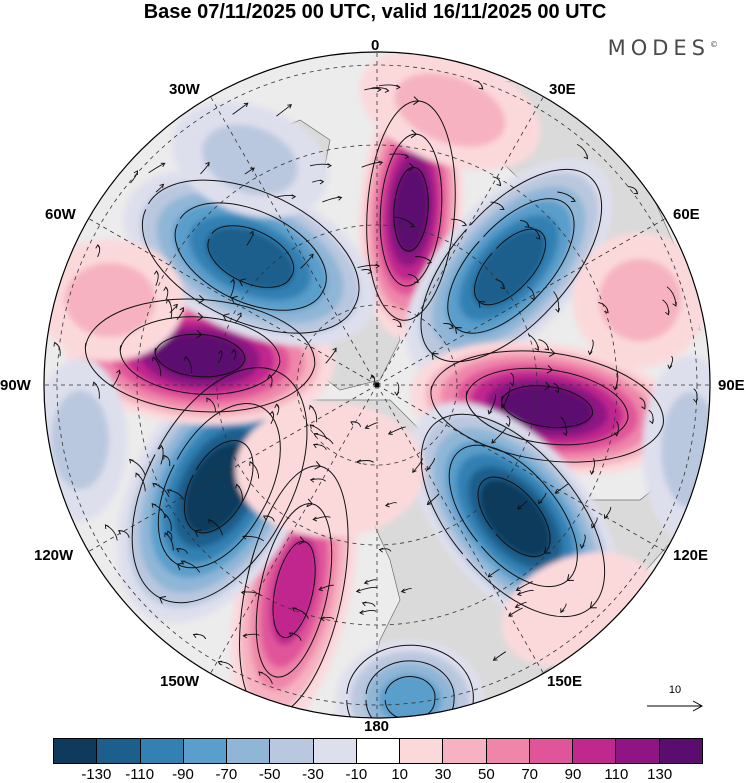  I want to click on lon-label-60w: 60W, so click(60, 214).